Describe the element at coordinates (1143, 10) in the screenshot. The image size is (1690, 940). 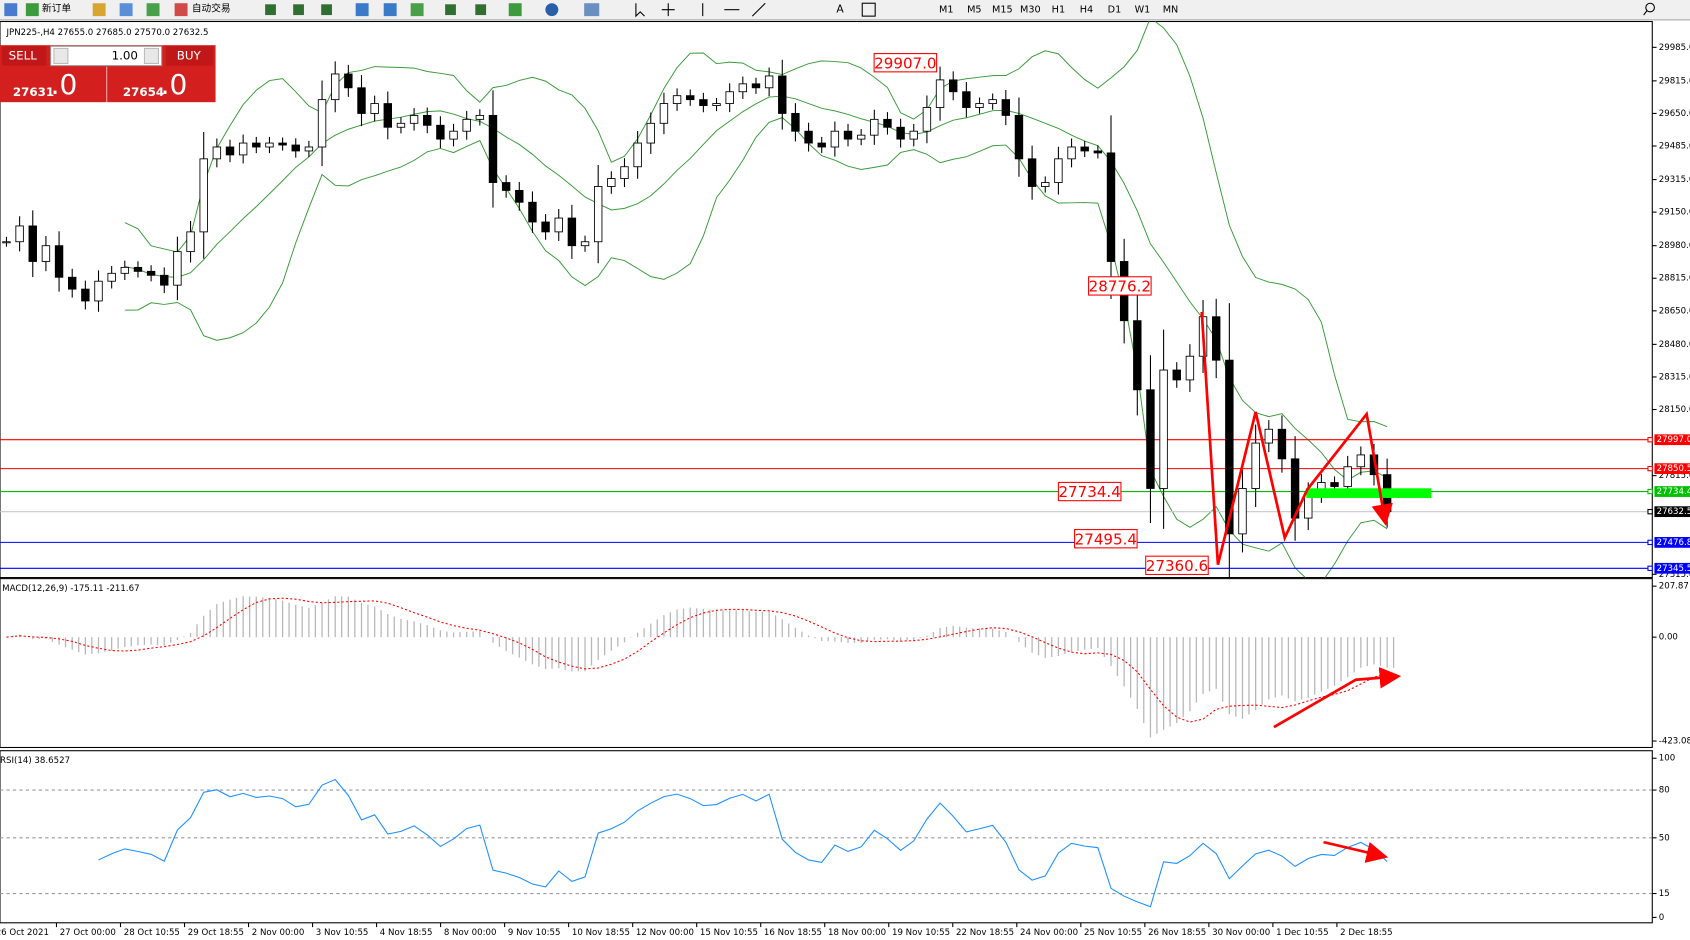
I see `timeframe-button: W1` at that location.